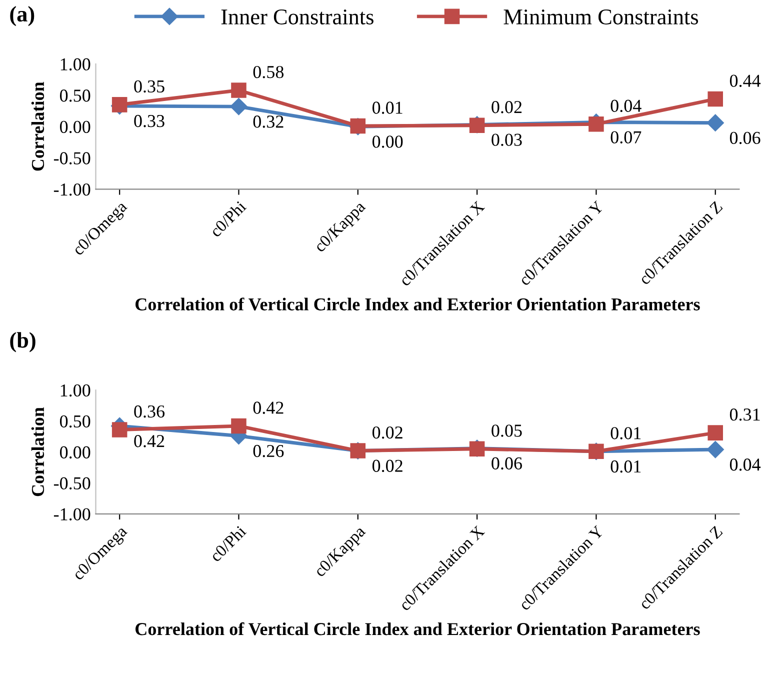 Image resolution: width=766 pixels, height=688 pixels. I want to click on data-label: 0.36, so click(149, 411).